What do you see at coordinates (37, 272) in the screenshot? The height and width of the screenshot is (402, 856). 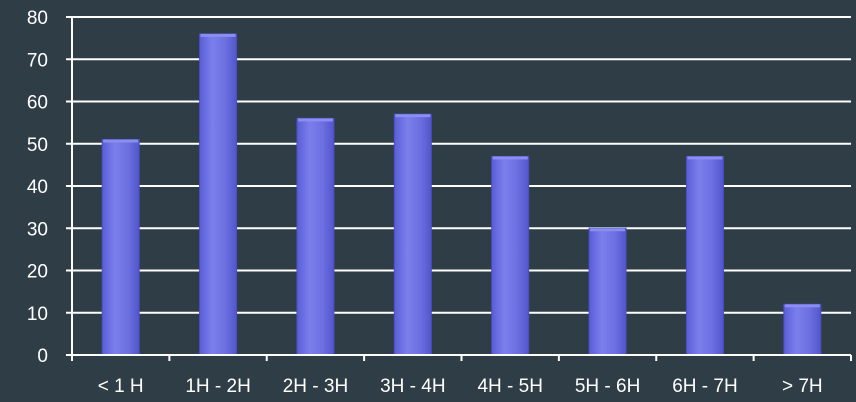 I see `y-tick-label: 20` at bounding box center [37, 272].